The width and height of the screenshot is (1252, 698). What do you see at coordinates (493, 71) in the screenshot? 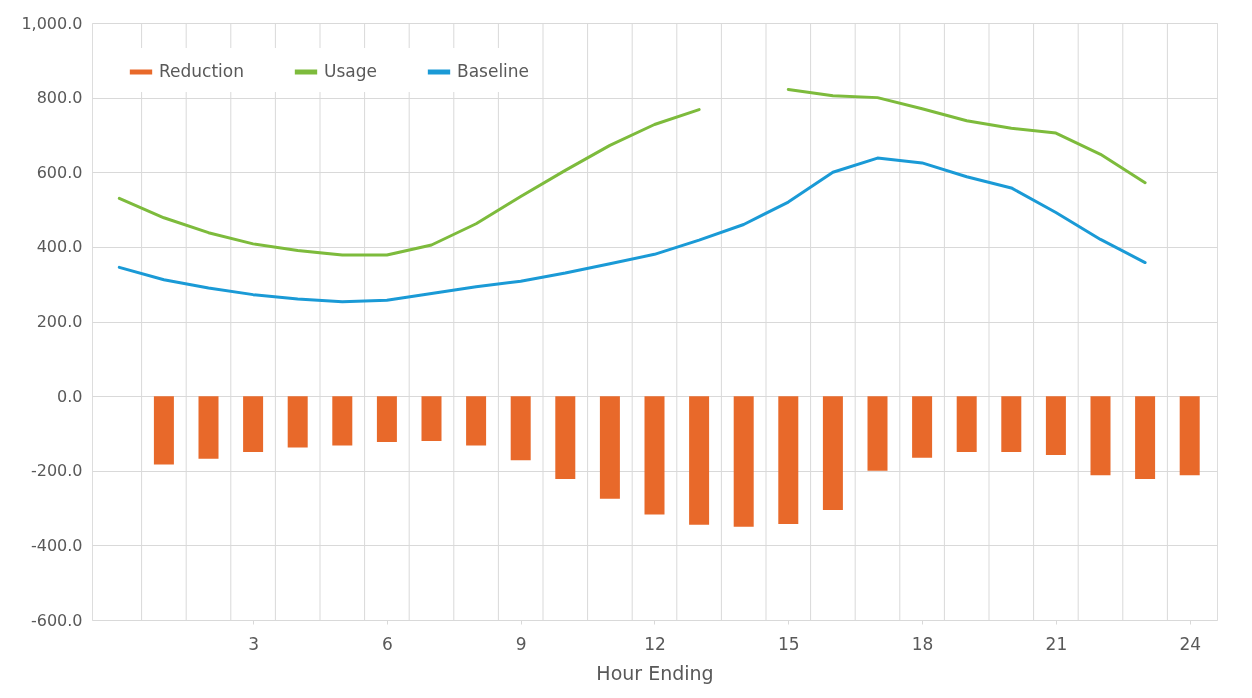
I see `legend-label: Baseline` at bounding box center [493, 71].